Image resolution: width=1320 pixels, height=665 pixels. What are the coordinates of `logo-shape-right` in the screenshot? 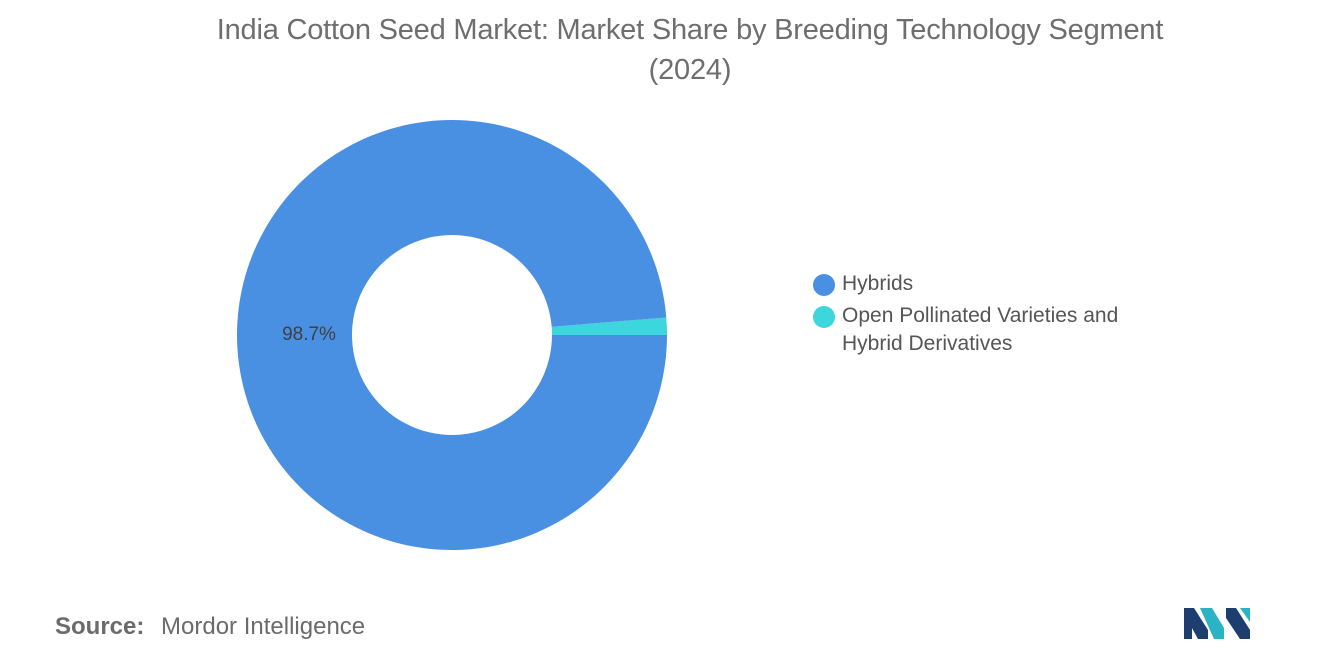 It's located at (1238, 623).